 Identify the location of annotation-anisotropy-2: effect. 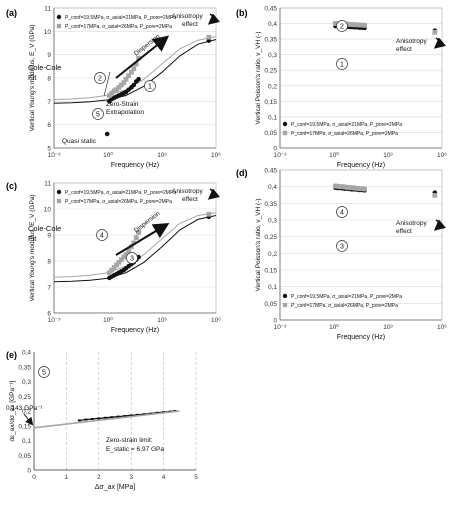
(404, 231).